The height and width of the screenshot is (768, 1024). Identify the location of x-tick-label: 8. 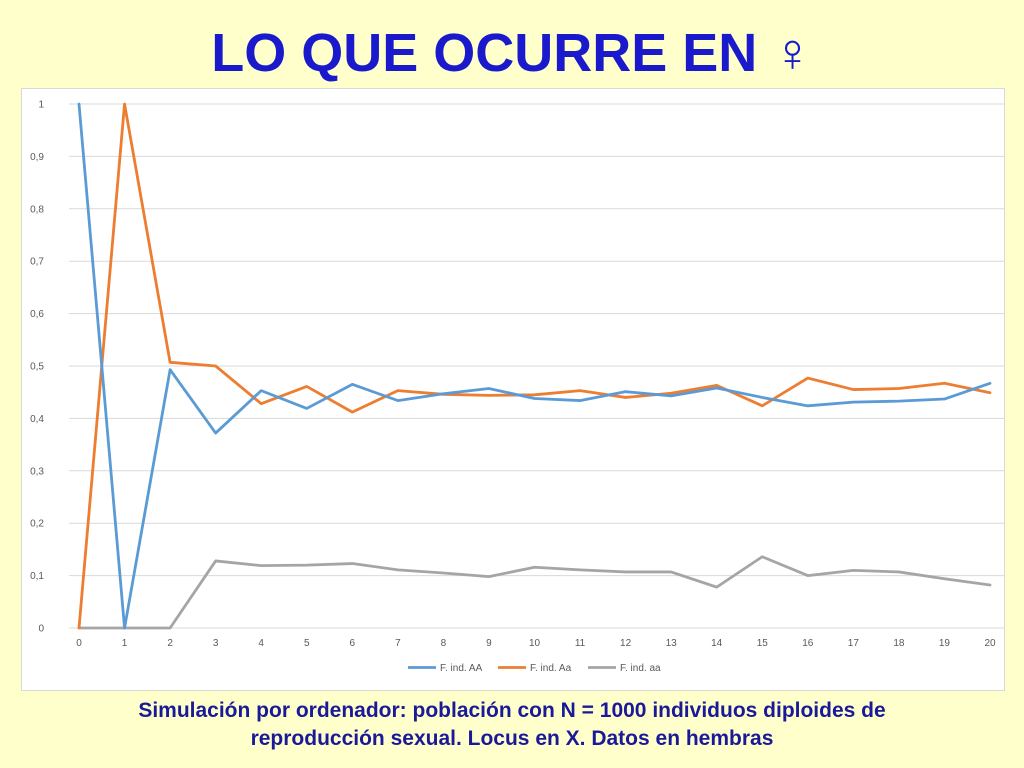
(444, 643).